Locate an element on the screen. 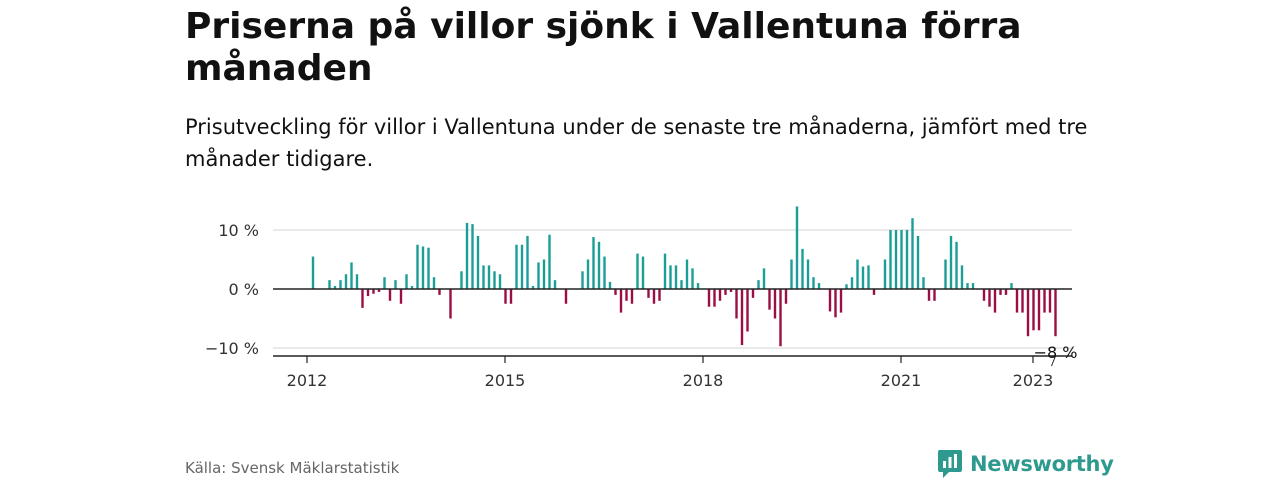 This screenshot has width=1280, height=480. y-tick-label: 0 % is located at coordinates (244, 289).